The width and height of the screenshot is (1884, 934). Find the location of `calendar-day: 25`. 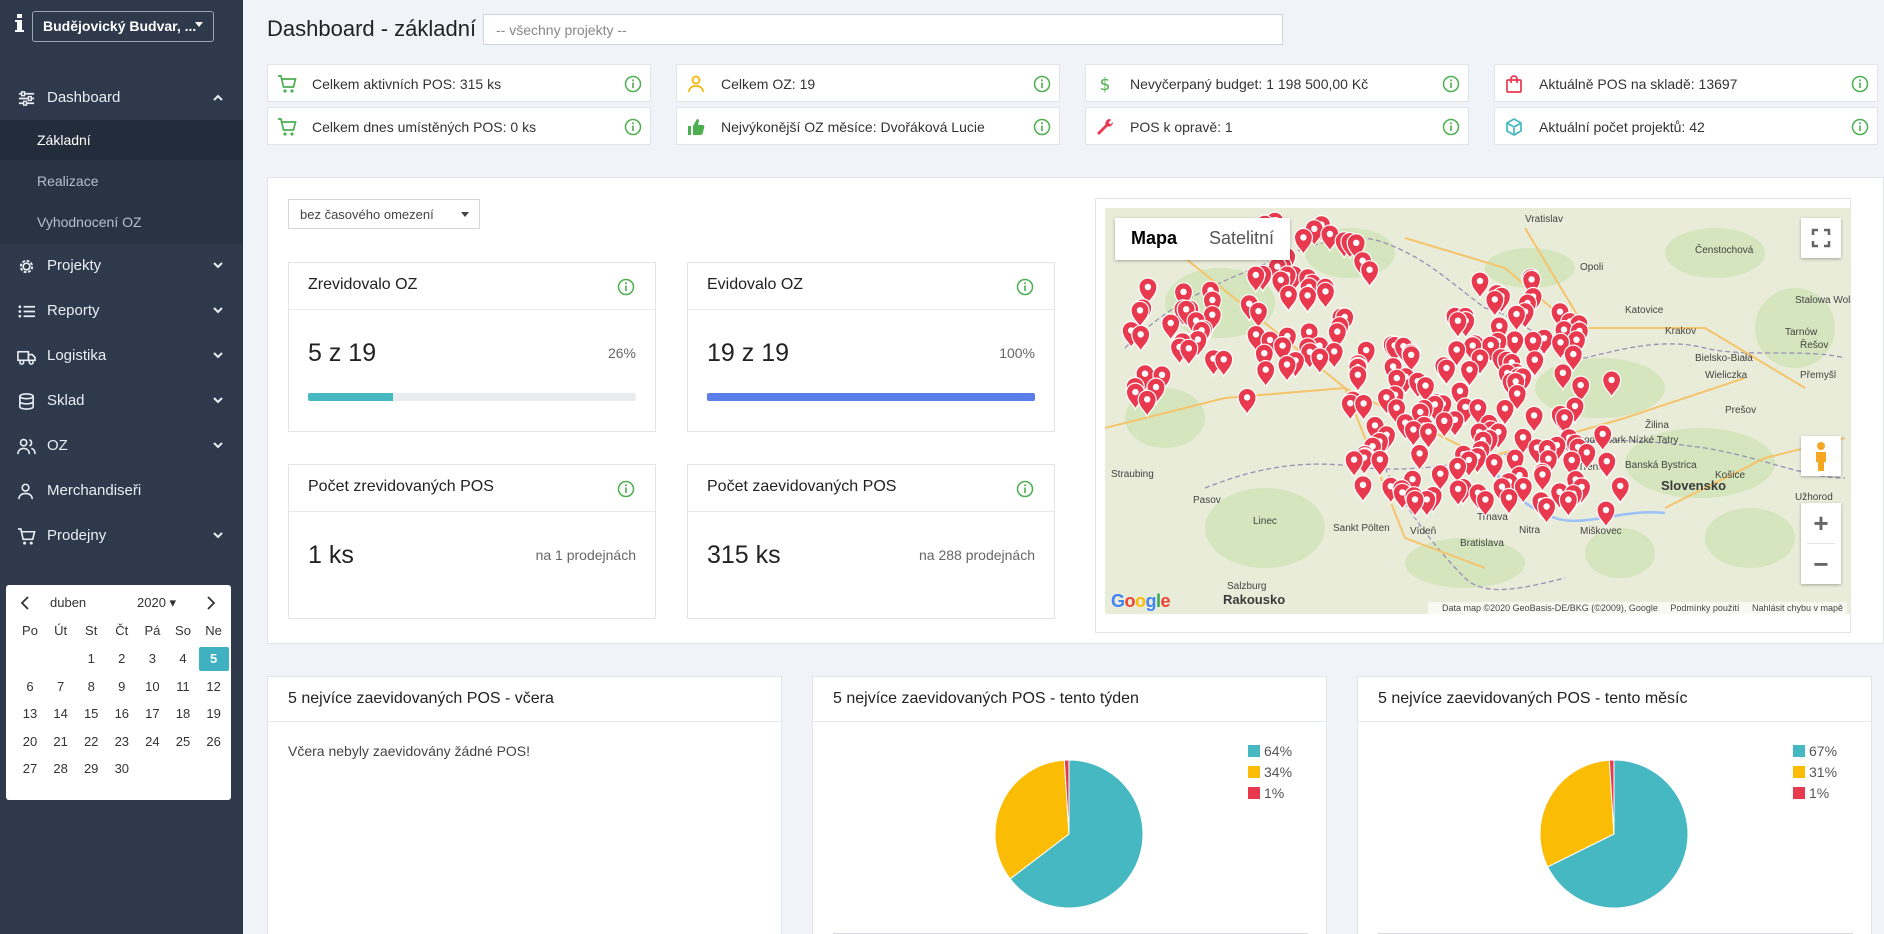

calendar-day: 25 is located at coordinates (183, 741).